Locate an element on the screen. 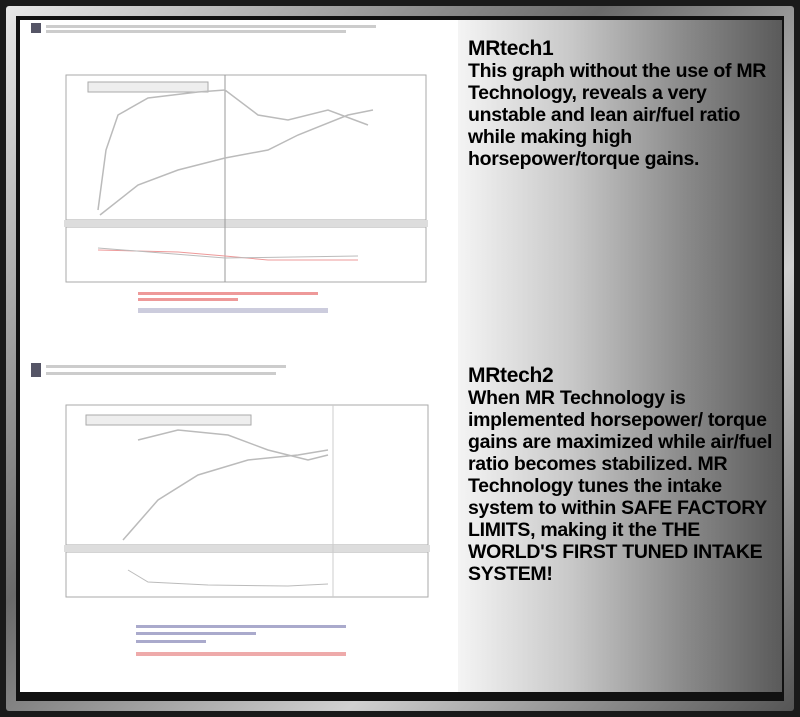  mrtech2-heading: MRtech2 is located at coordinates (511, 375).